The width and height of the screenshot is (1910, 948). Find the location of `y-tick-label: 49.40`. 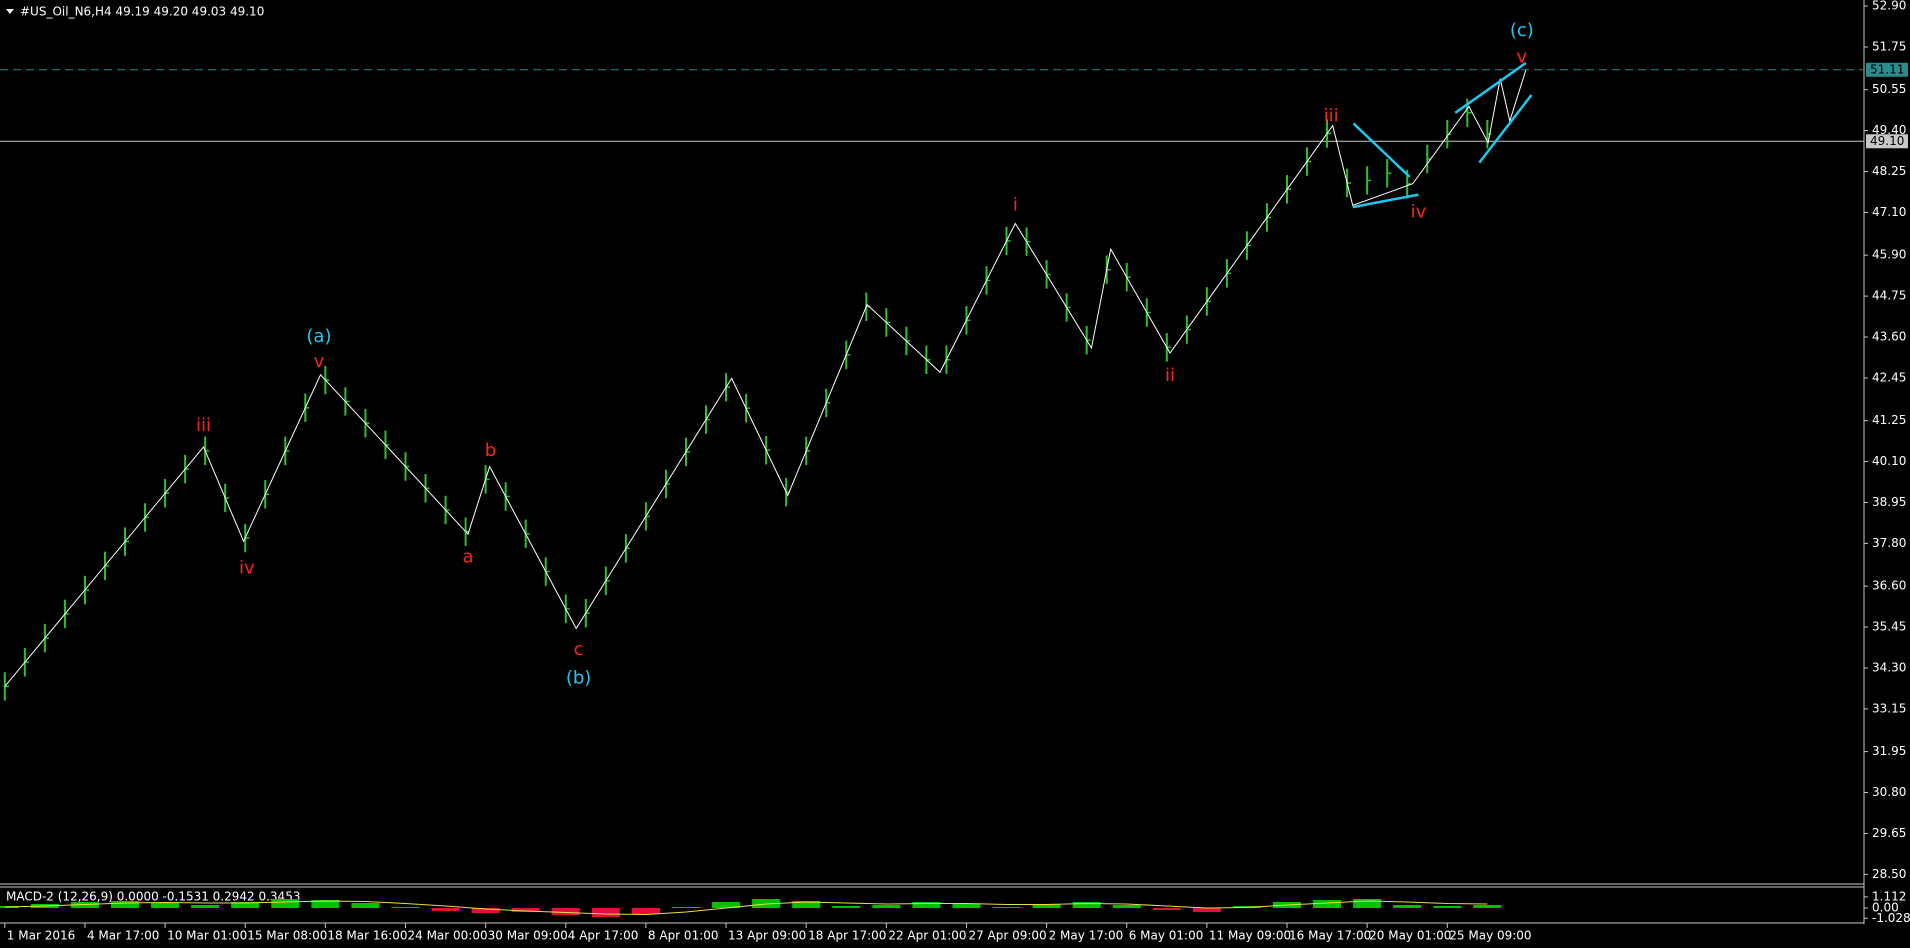

y-tick-label: 49.40 is located at coordinates (1889, 130).